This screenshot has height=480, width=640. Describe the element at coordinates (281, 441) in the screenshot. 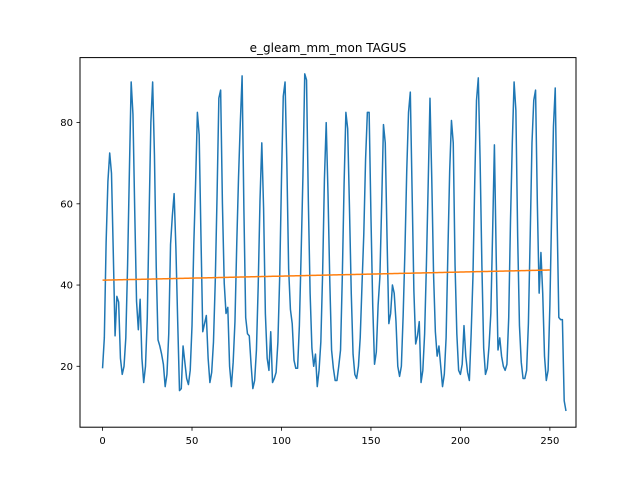

I see `x-tick-label: 100` at that location.